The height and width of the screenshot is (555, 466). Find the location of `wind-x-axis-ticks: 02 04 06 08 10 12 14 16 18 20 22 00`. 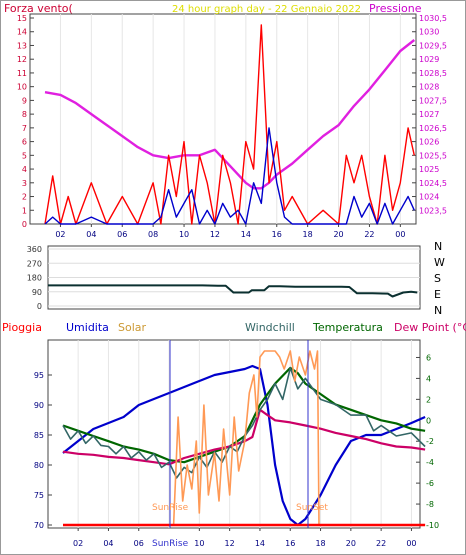

wind-x-axis-ticks: 02 04 06 08 10 12 14 16 18 20 22 00 is located at coordinates (230, 231).